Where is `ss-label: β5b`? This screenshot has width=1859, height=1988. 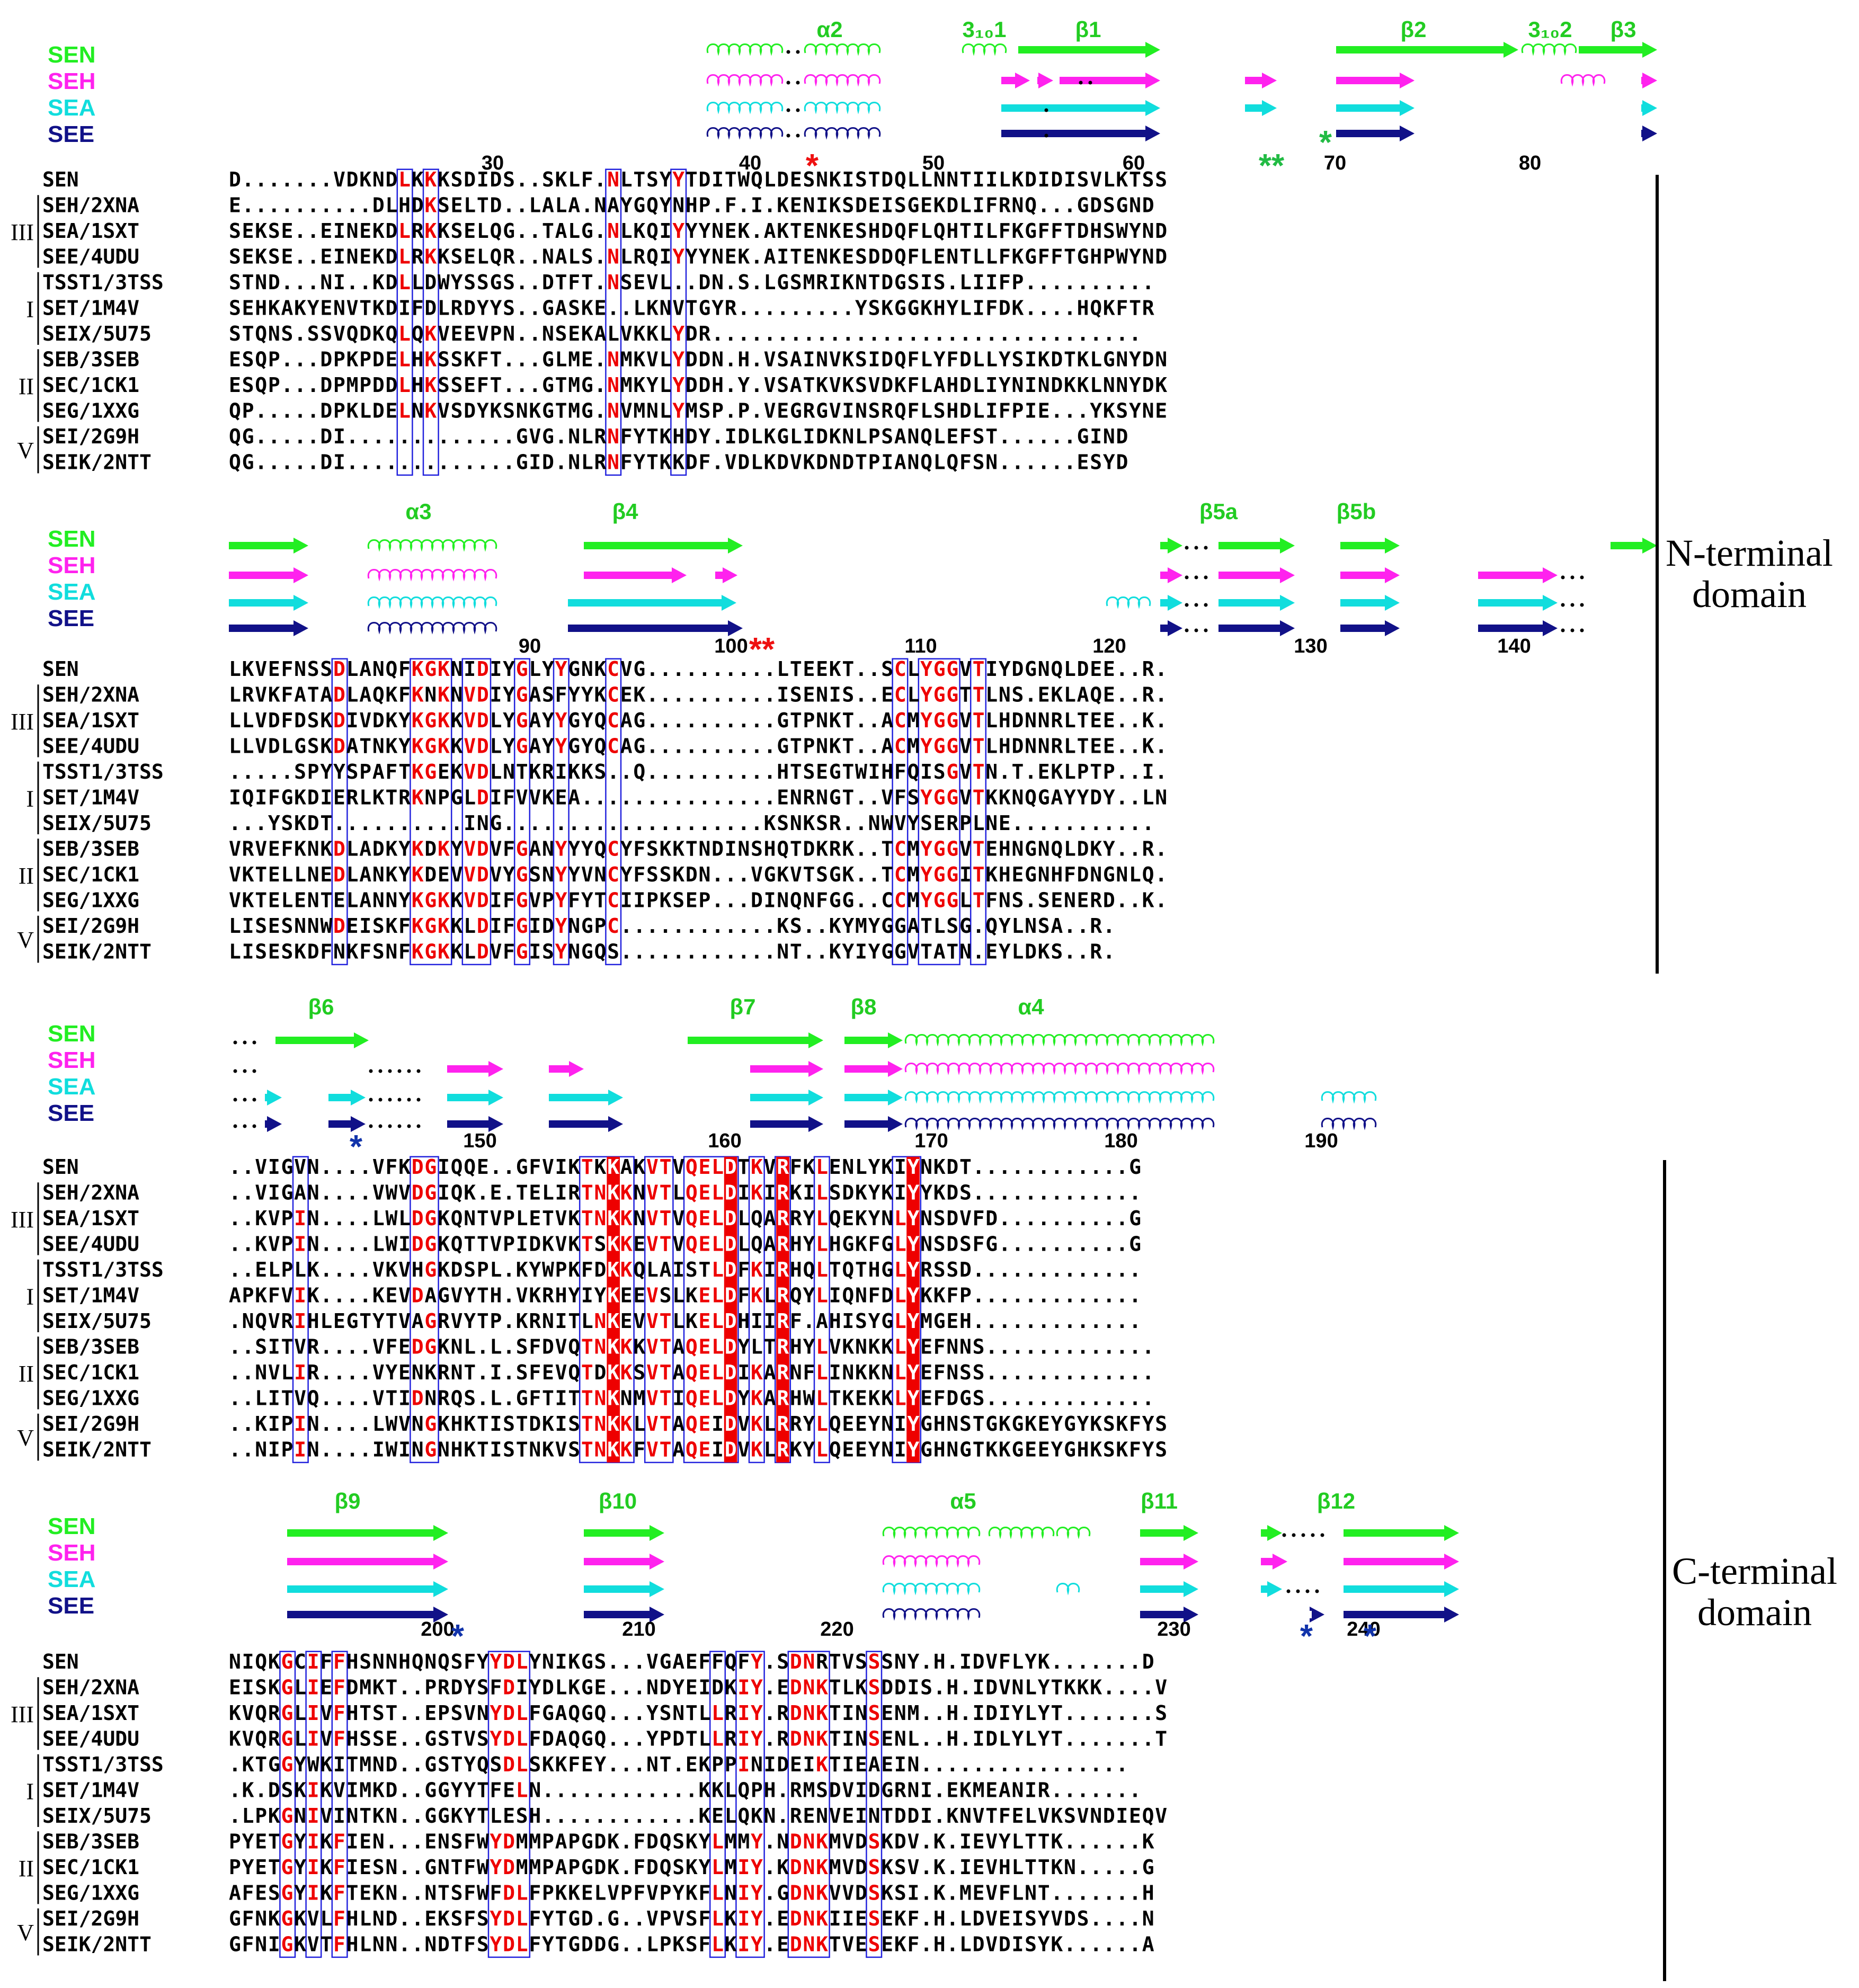 ss-label: β5b is located at coordinates (1356, 512).